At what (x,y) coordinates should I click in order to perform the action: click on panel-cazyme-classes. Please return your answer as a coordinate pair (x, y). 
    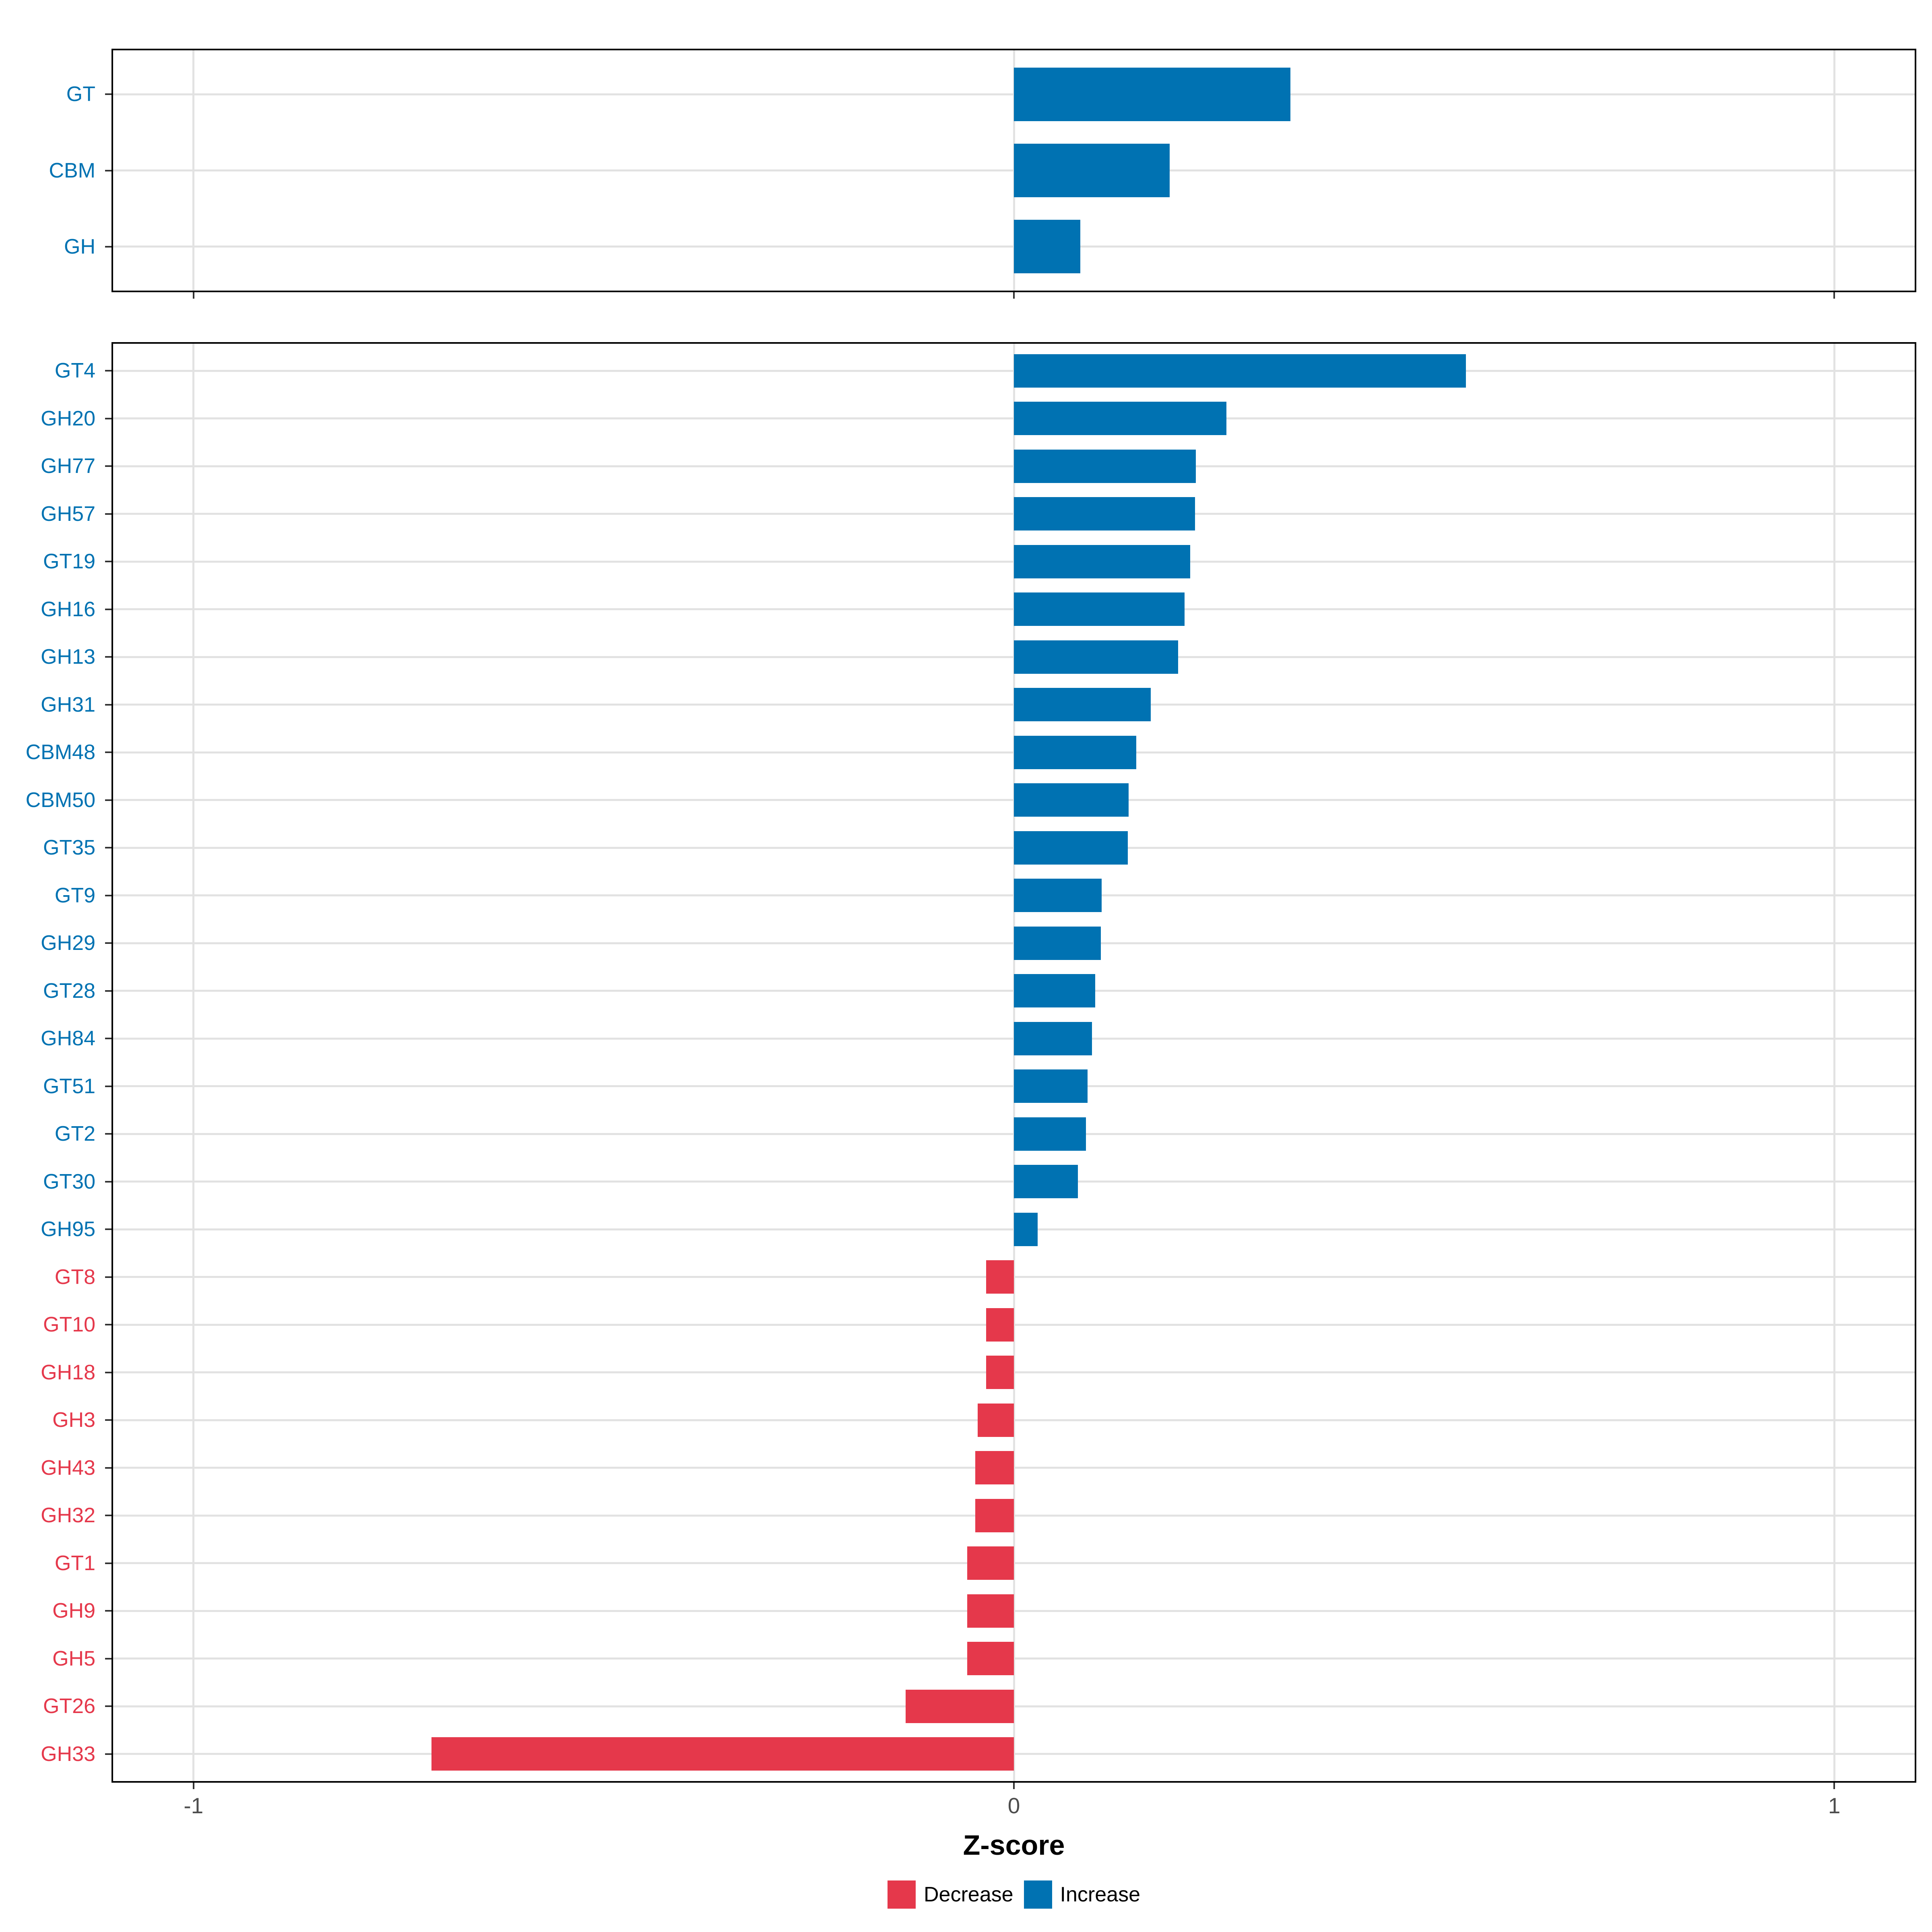
    Looking at the image, I should click on (1013, 170).